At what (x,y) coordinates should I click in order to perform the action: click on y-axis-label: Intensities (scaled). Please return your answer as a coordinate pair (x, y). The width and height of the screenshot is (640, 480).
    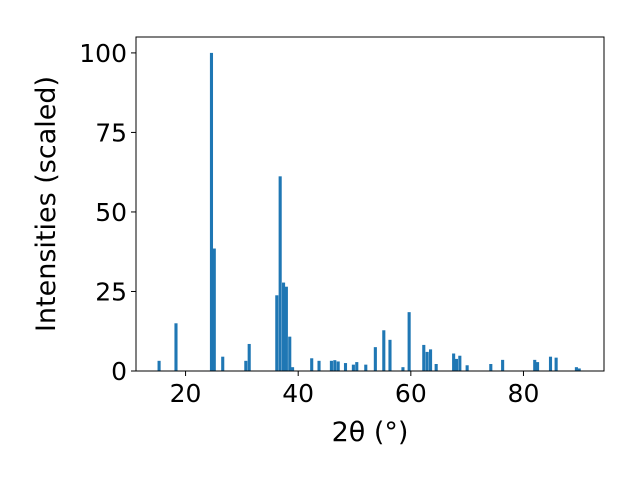
    Looking at the image, I should click on (46, 204).